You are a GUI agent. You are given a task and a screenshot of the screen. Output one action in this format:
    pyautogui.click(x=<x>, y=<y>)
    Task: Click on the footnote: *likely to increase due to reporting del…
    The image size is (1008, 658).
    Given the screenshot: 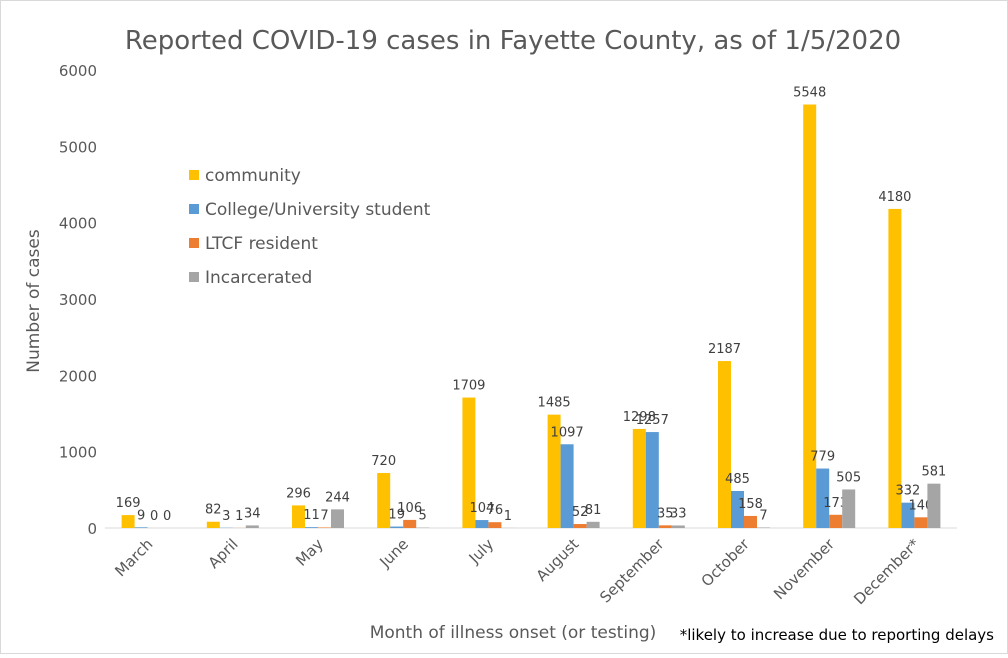 What is the action you would take?
    pyautogui.click(x=837, y=635)
    